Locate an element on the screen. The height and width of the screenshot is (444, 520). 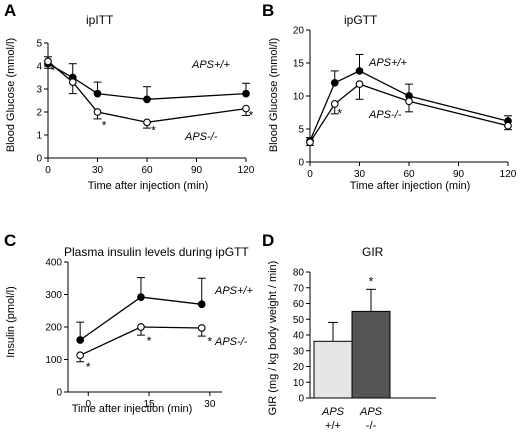
panel-d-category-sublabel: -/- is located at coordinates (371, 426).